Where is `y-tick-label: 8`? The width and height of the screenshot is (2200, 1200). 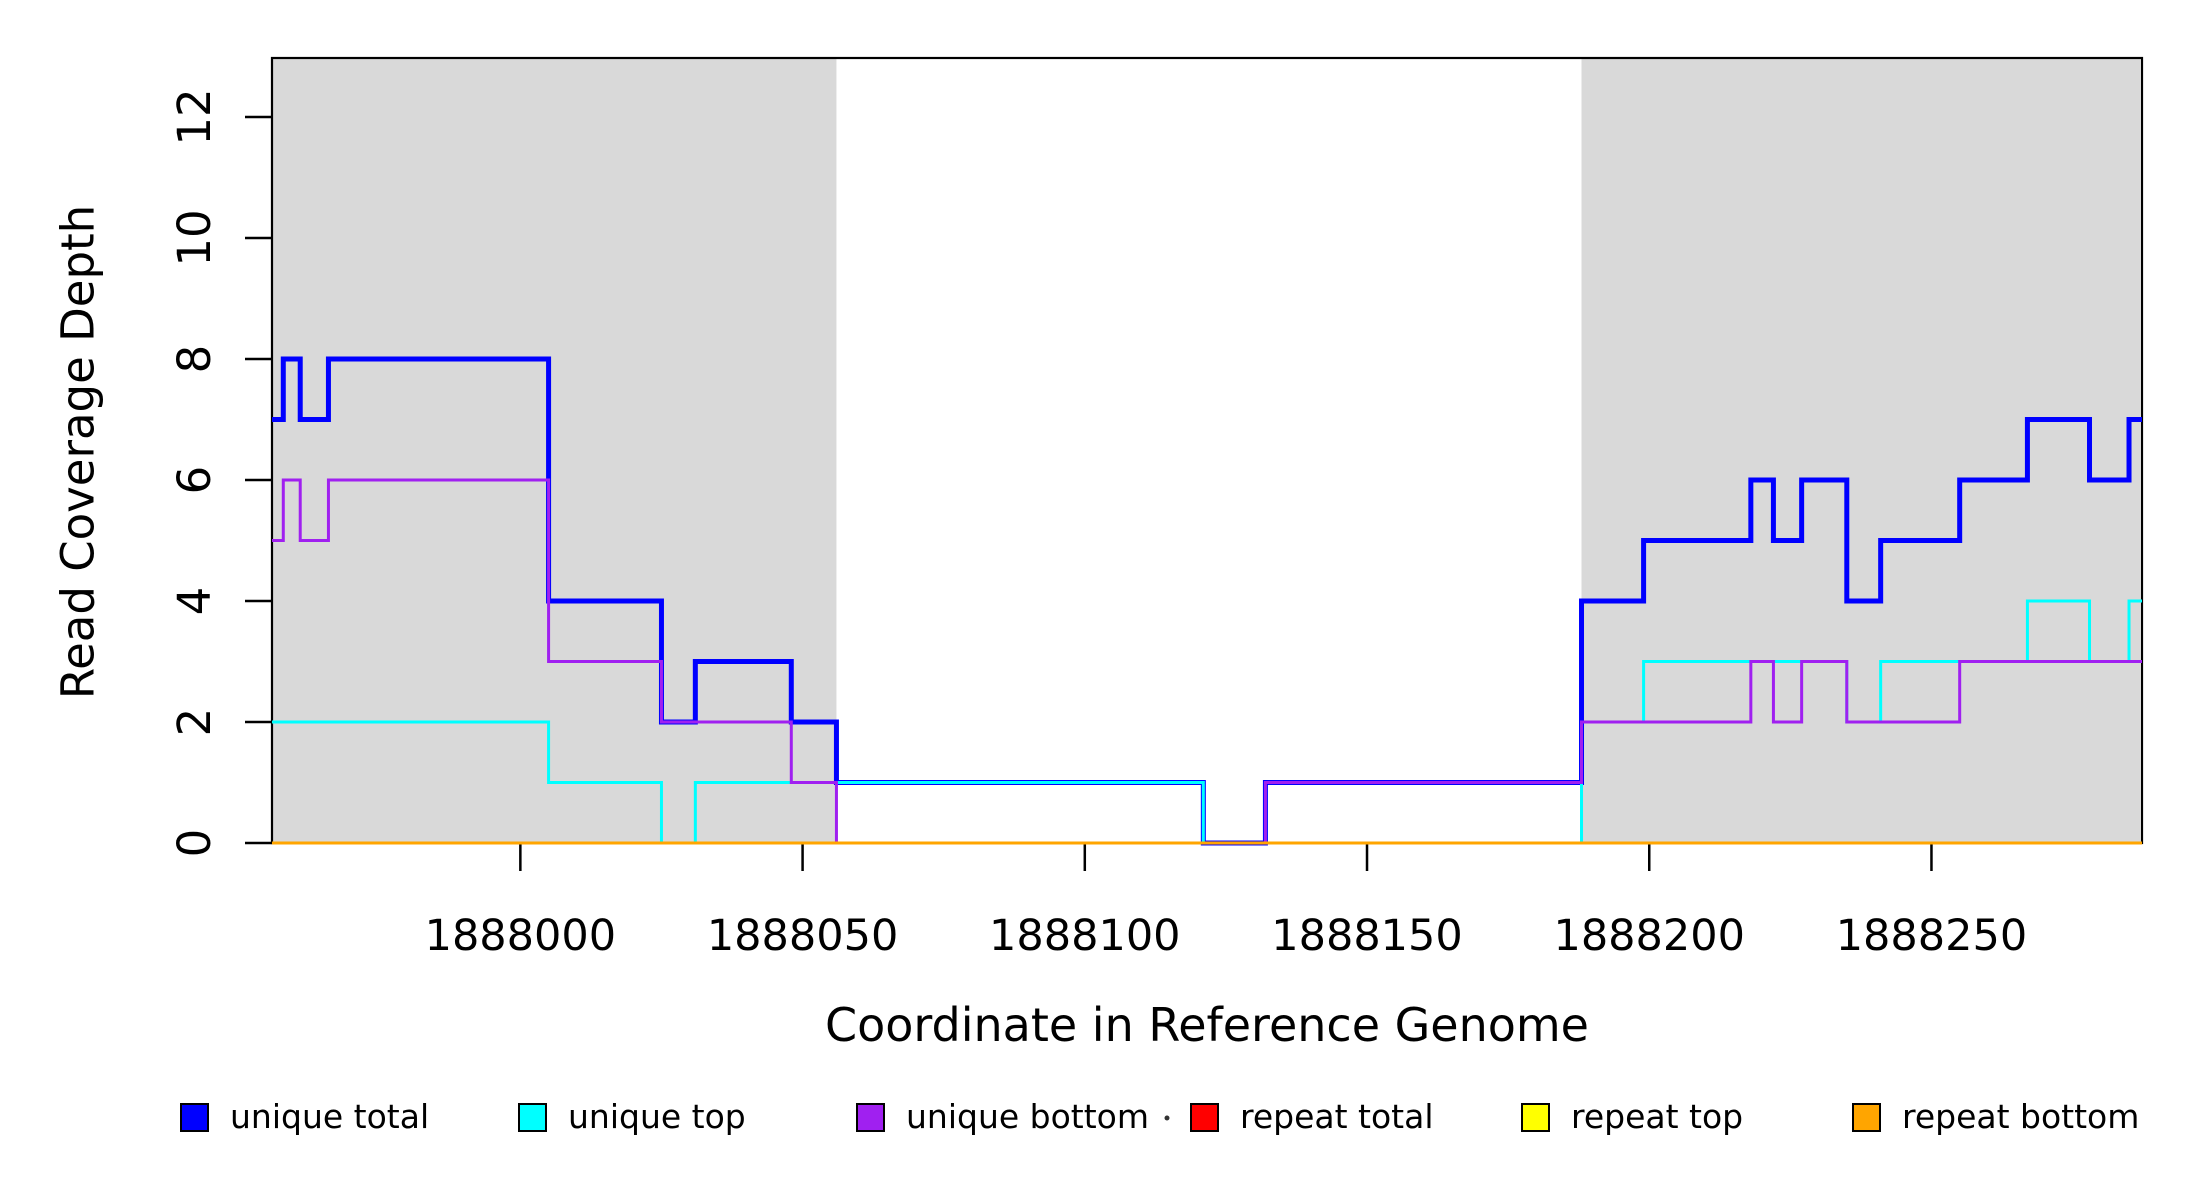 y-tick-label: 8 is located at coordinates (194, 359).